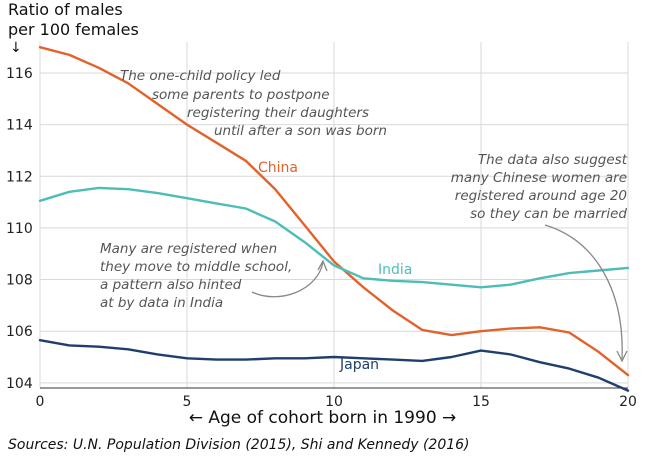 This screenshot has height=459, width=645. What do you see at coordinates (628, 402) in the screenshot?
I see `x-tick-label-20: 20` at bounding box center [628, 402].